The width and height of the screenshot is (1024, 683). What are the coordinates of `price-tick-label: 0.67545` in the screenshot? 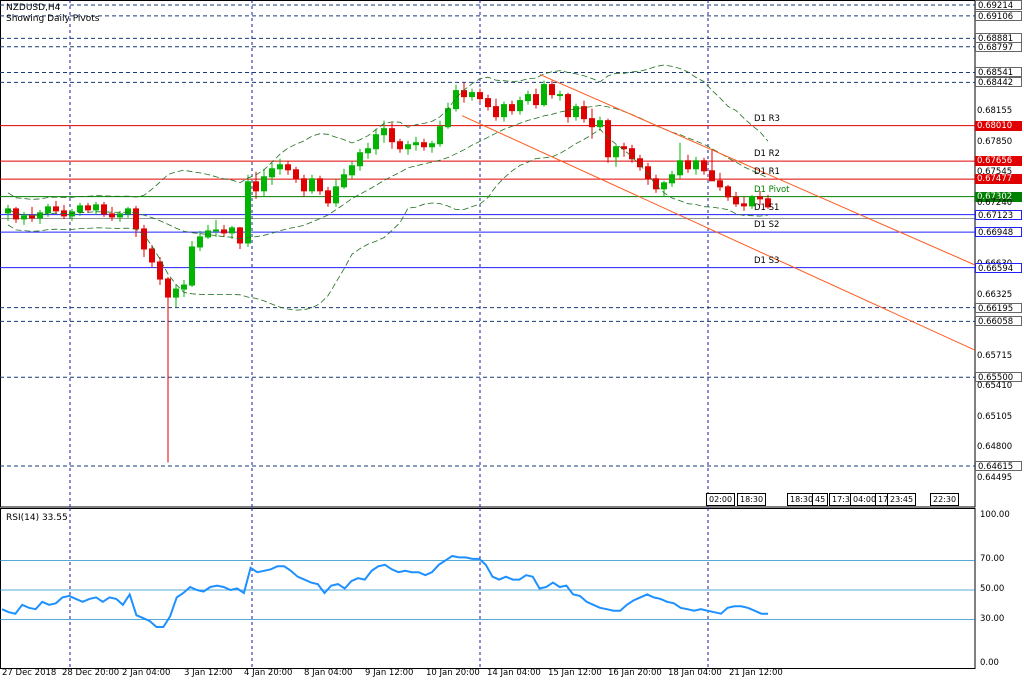 It's located at (995, 172).